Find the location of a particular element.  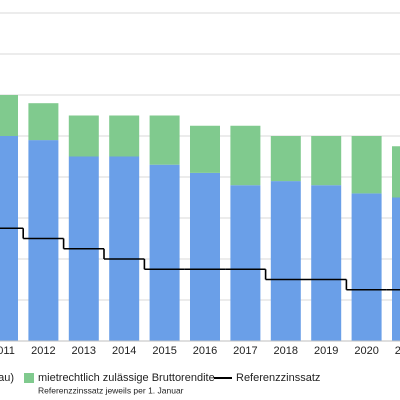

x-tick-label: 2018 is located at coordinates (286, 351).